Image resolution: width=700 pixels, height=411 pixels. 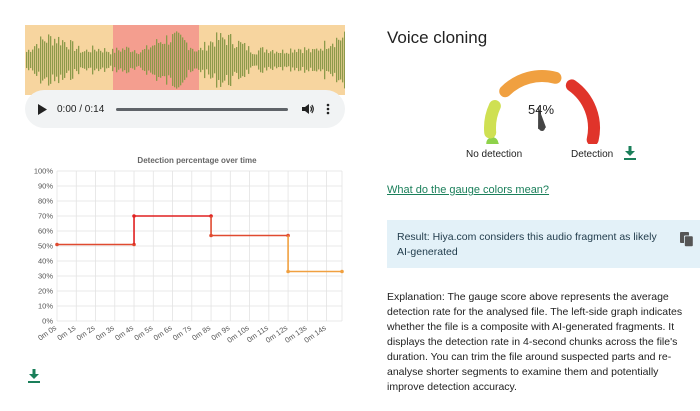 I want to click on x-tick-label: 0m 3s, so click(x=105, y=332).